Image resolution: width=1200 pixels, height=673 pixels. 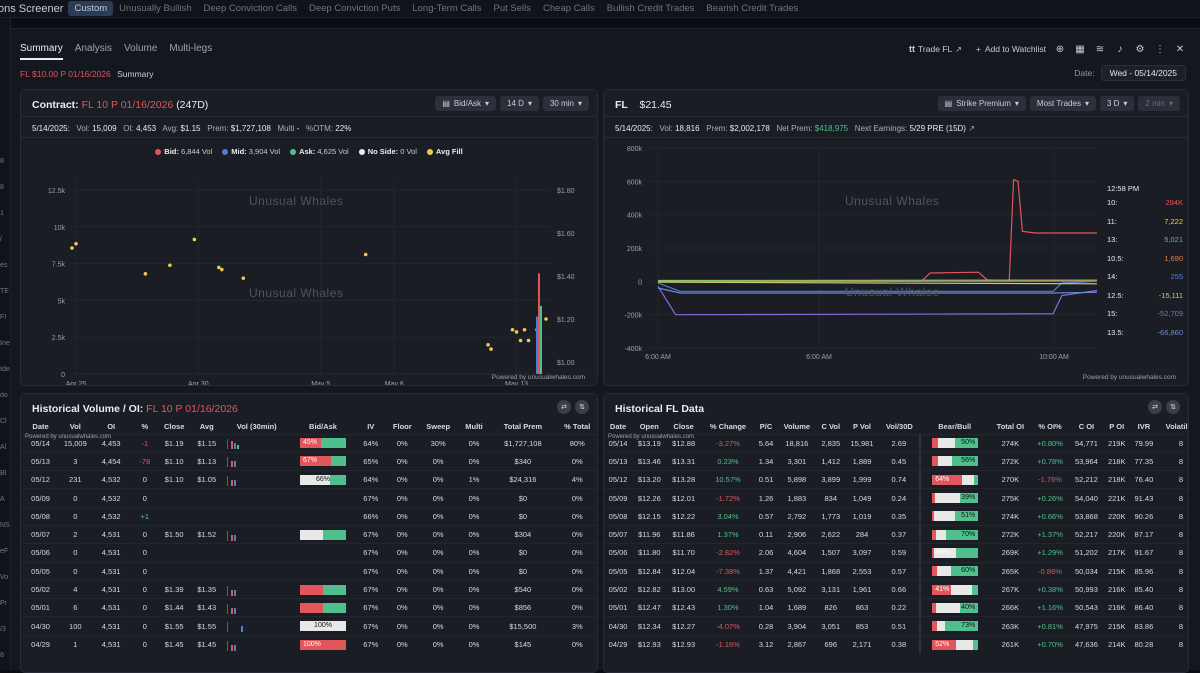 What do you see at coordinates (1143, 73) in the screenshot?
I see `date-value: Wed - 05/14/2025` at bounding box center [1143, 73].